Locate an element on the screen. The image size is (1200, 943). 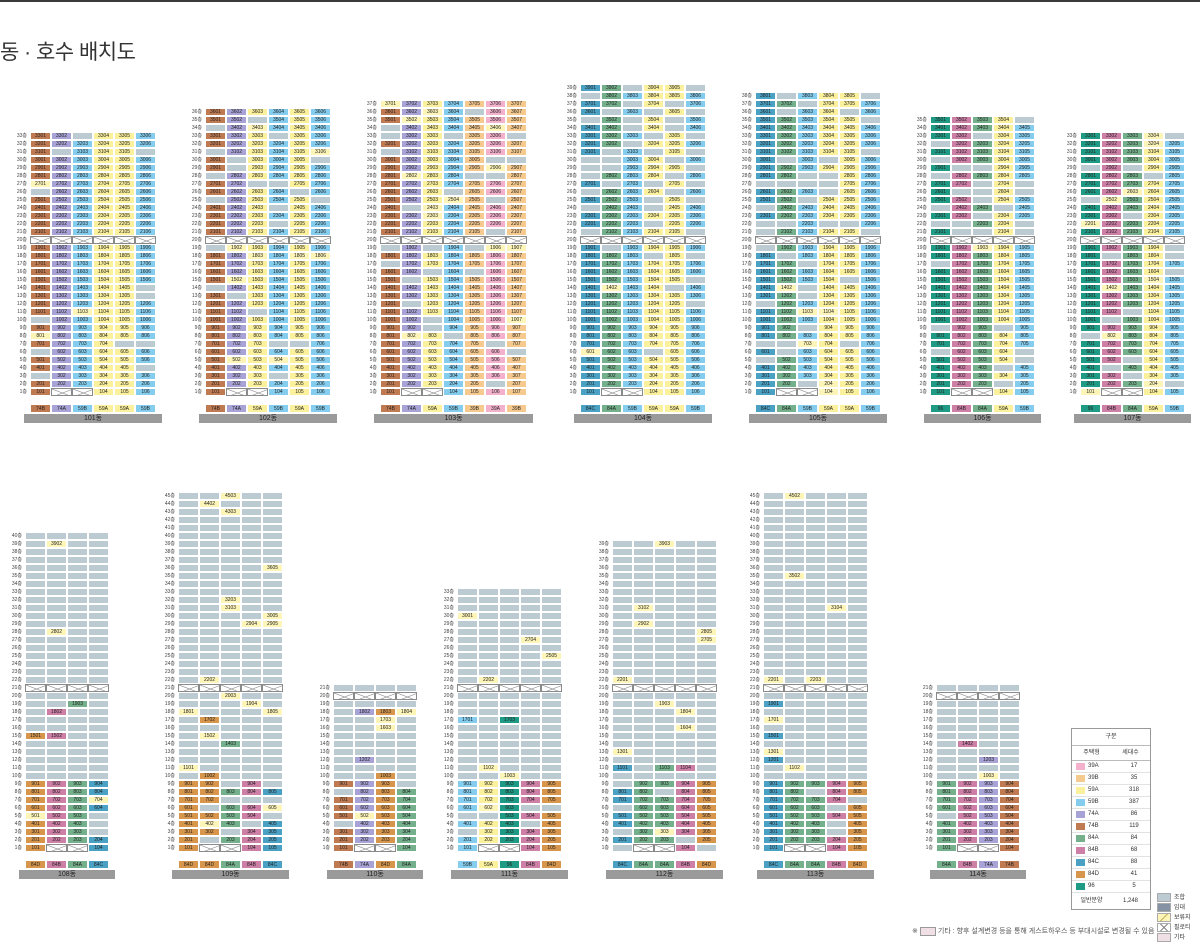
unit-cell: 3305 is located at coordinates (1024, 136).